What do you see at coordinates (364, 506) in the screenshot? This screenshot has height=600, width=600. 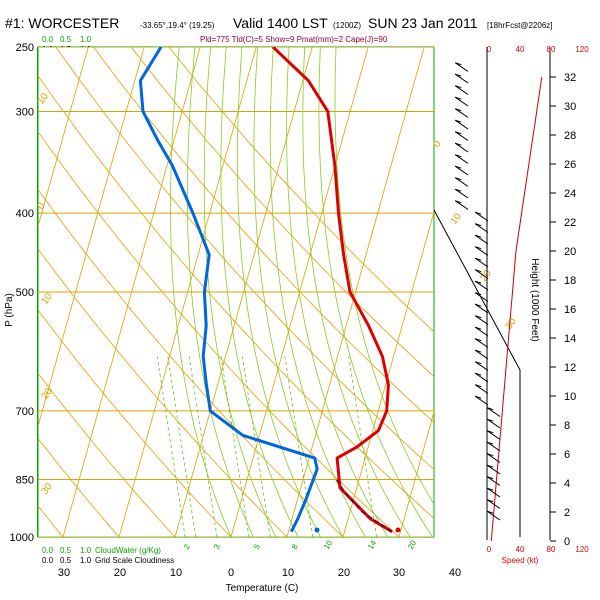 I see `parcel-path` at bounding box center [364, 506].